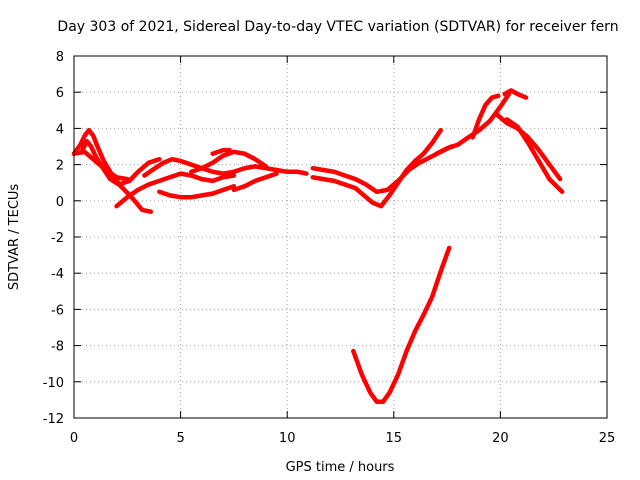 This screenshot has width=640, height=480. I want to click on x-tick-label: 20, so click(500, 438).